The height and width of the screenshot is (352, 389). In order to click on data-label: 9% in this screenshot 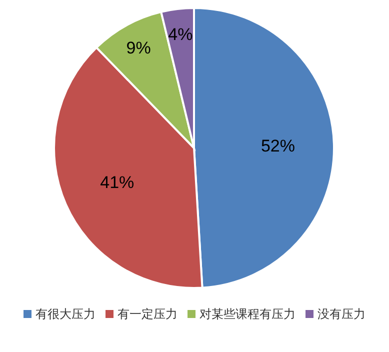, I will do `click(138, 48)`.